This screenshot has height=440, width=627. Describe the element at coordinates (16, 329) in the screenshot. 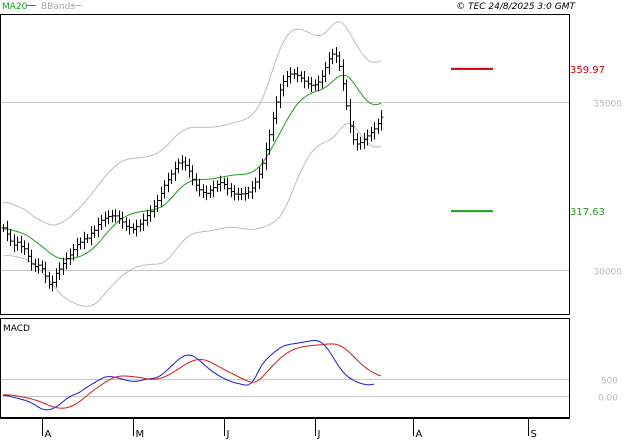

I see `macd-panel-title: MACD` at that location.